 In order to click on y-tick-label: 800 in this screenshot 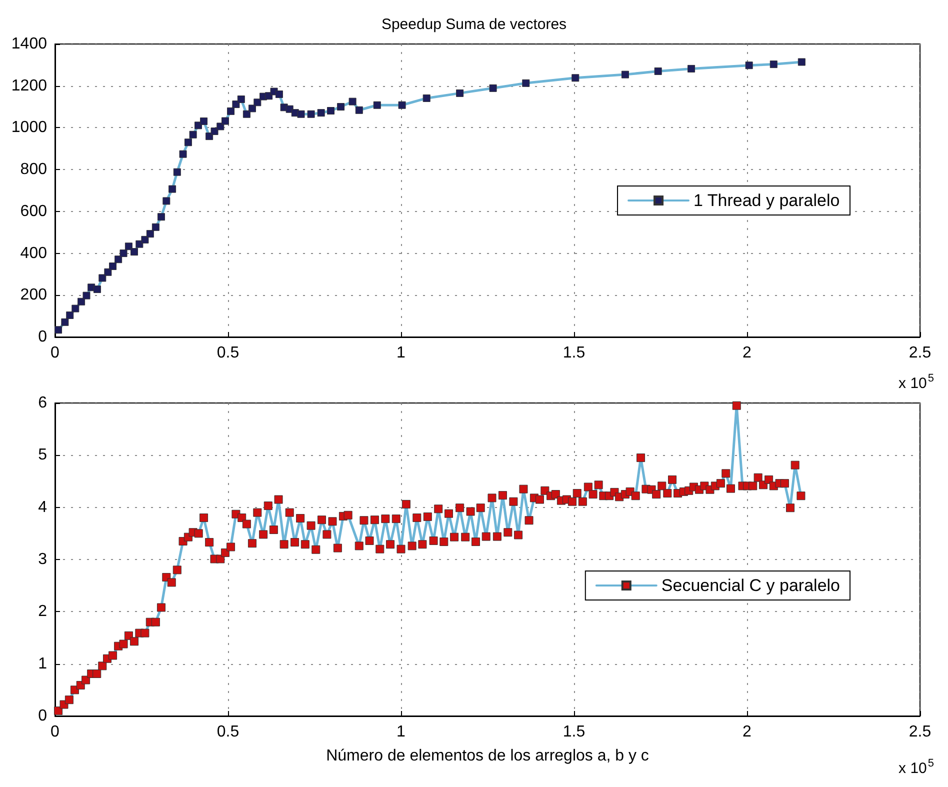, I will do `click(34, 169)`.